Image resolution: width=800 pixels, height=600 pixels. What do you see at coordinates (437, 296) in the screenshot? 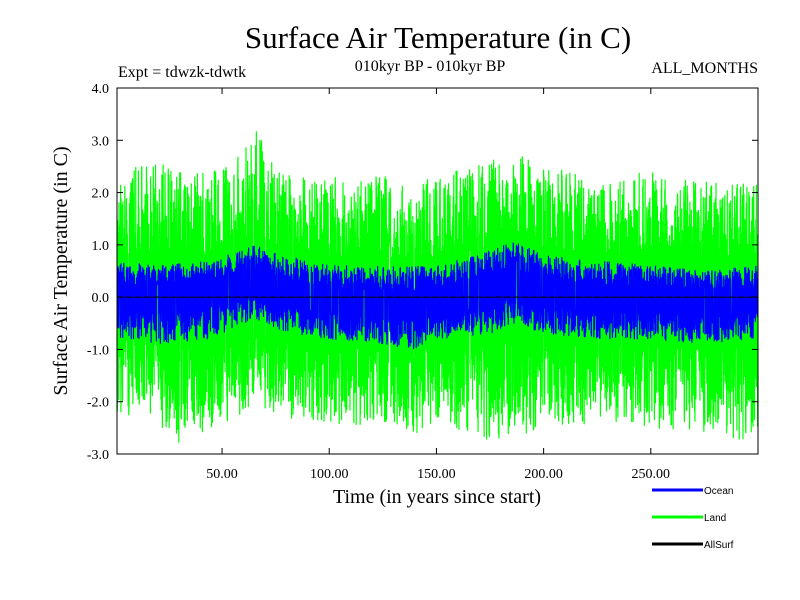
I see `series-line-ocean` at bounding box center [437, 296].